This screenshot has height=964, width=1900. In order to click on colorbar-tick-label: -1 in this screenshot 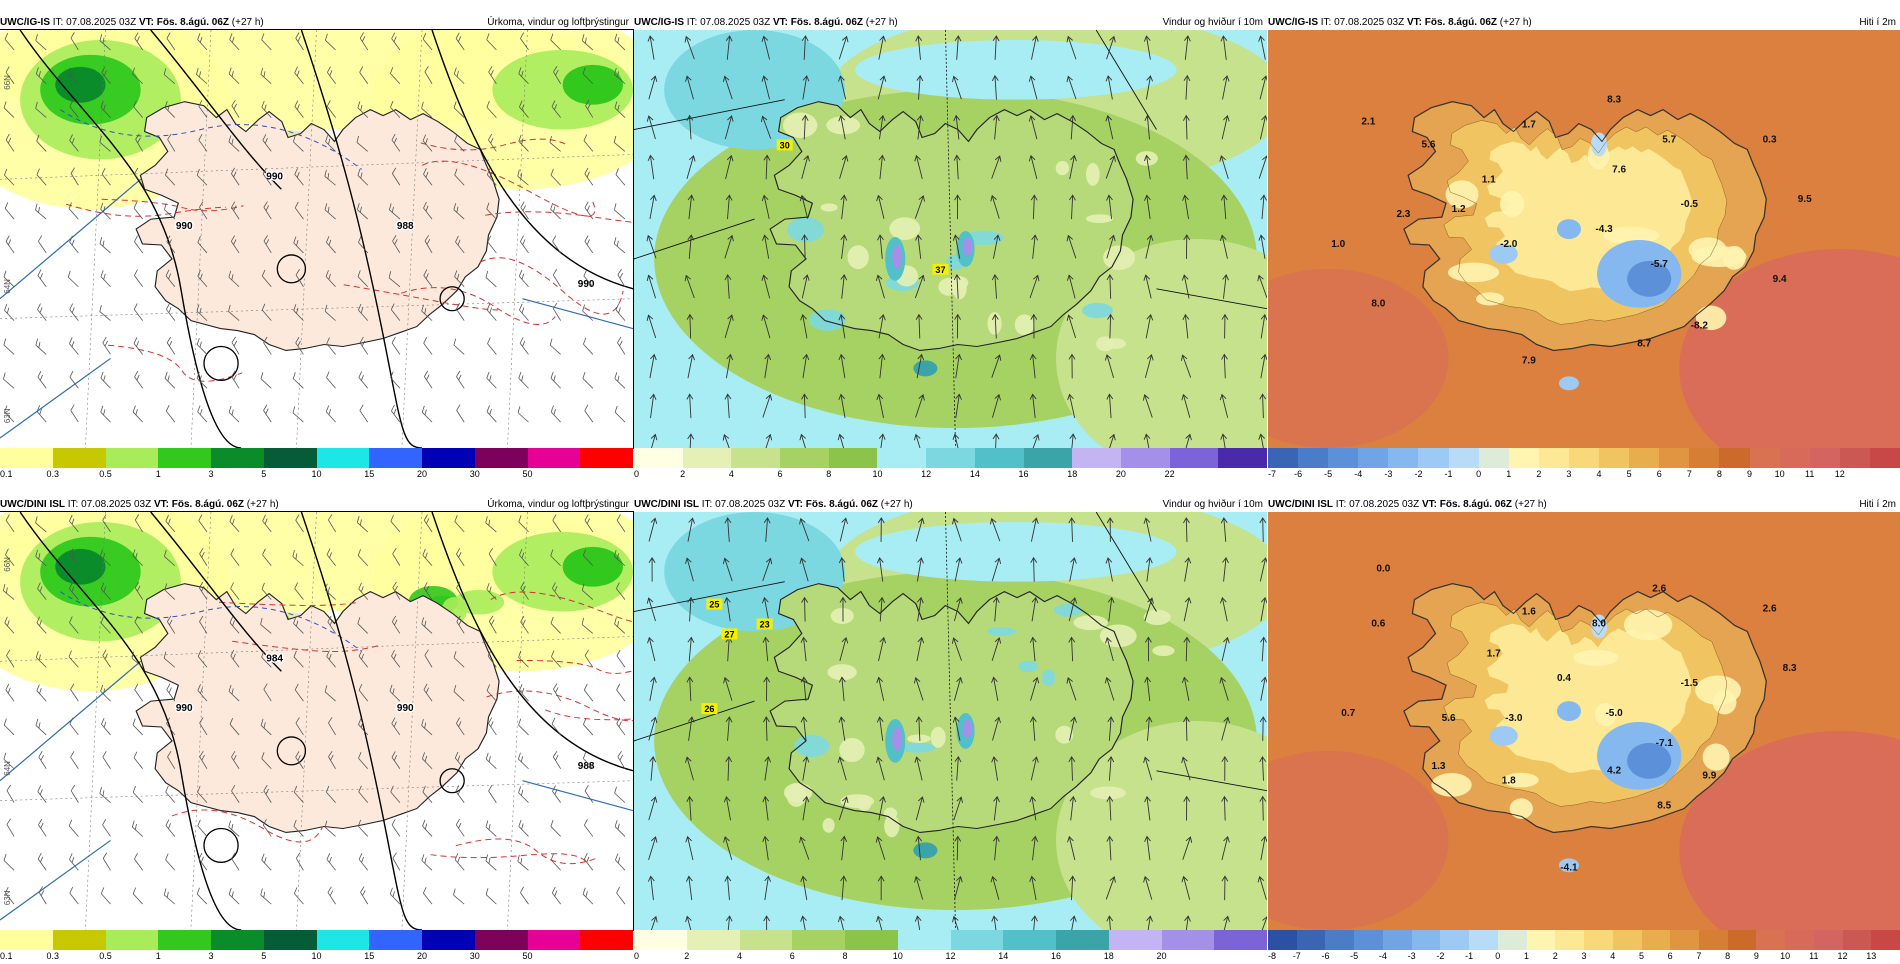, I will do `click(1449, 474)`.